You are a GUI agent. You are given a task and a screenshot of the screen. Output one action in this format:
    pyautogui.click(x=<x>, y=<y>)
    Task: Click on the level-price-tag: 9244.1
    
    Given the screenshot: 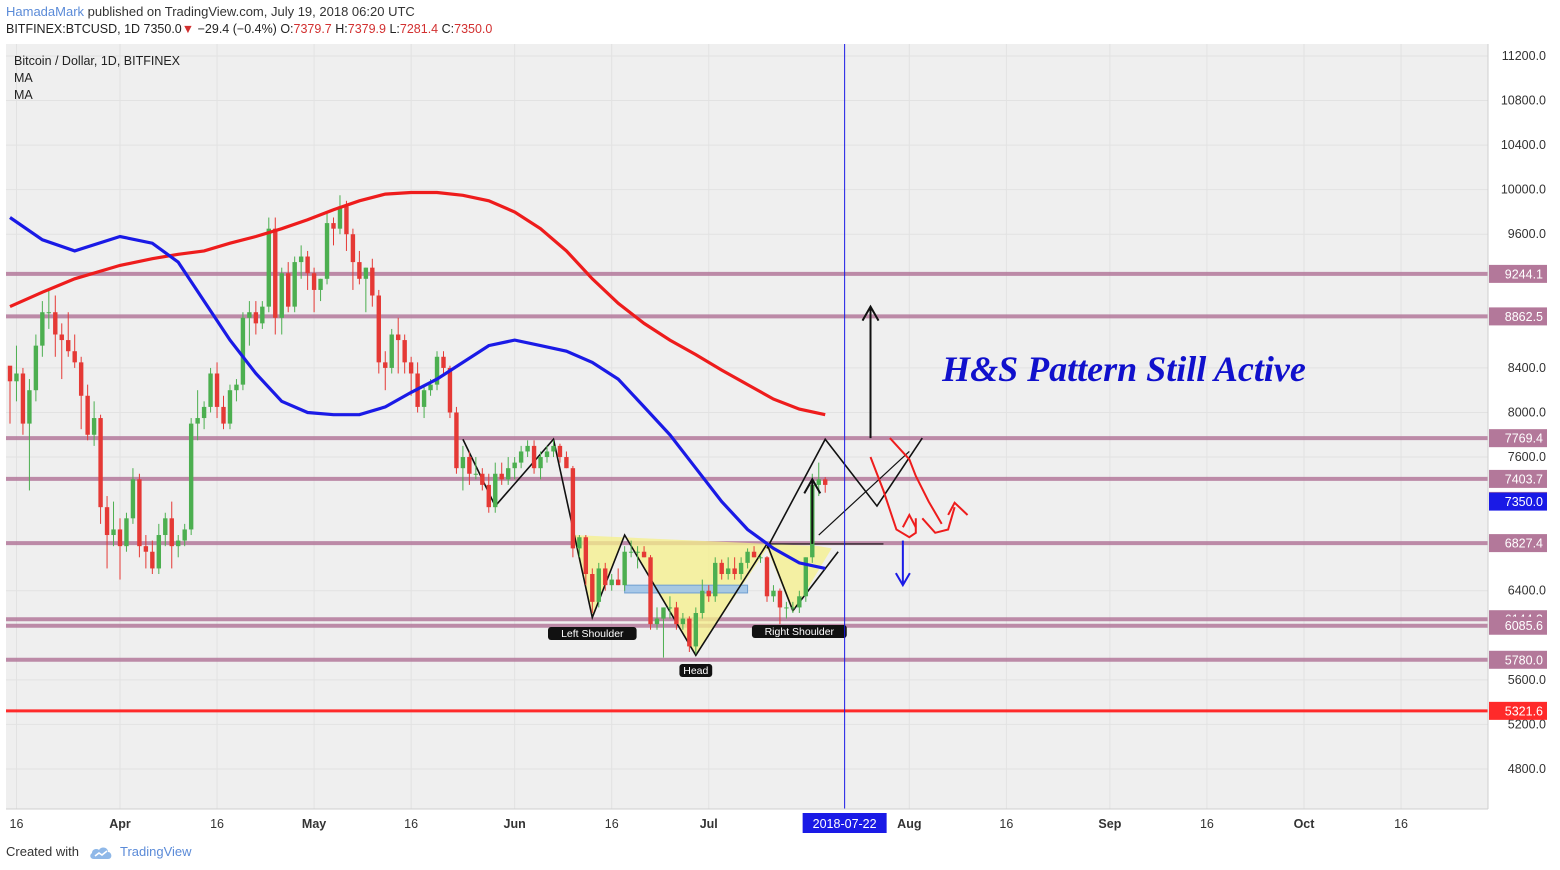 What is the action you would take?
    pyautogui.click(x=1518, y=273)
    